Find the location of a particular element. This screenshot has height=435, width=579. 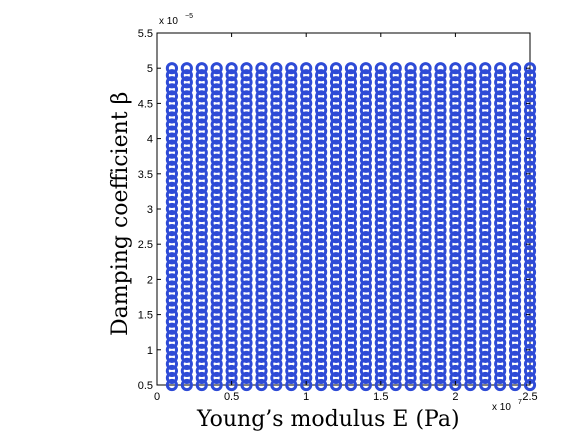

y-multiplier-exponent: −5 is located at coordinates (189, 16).